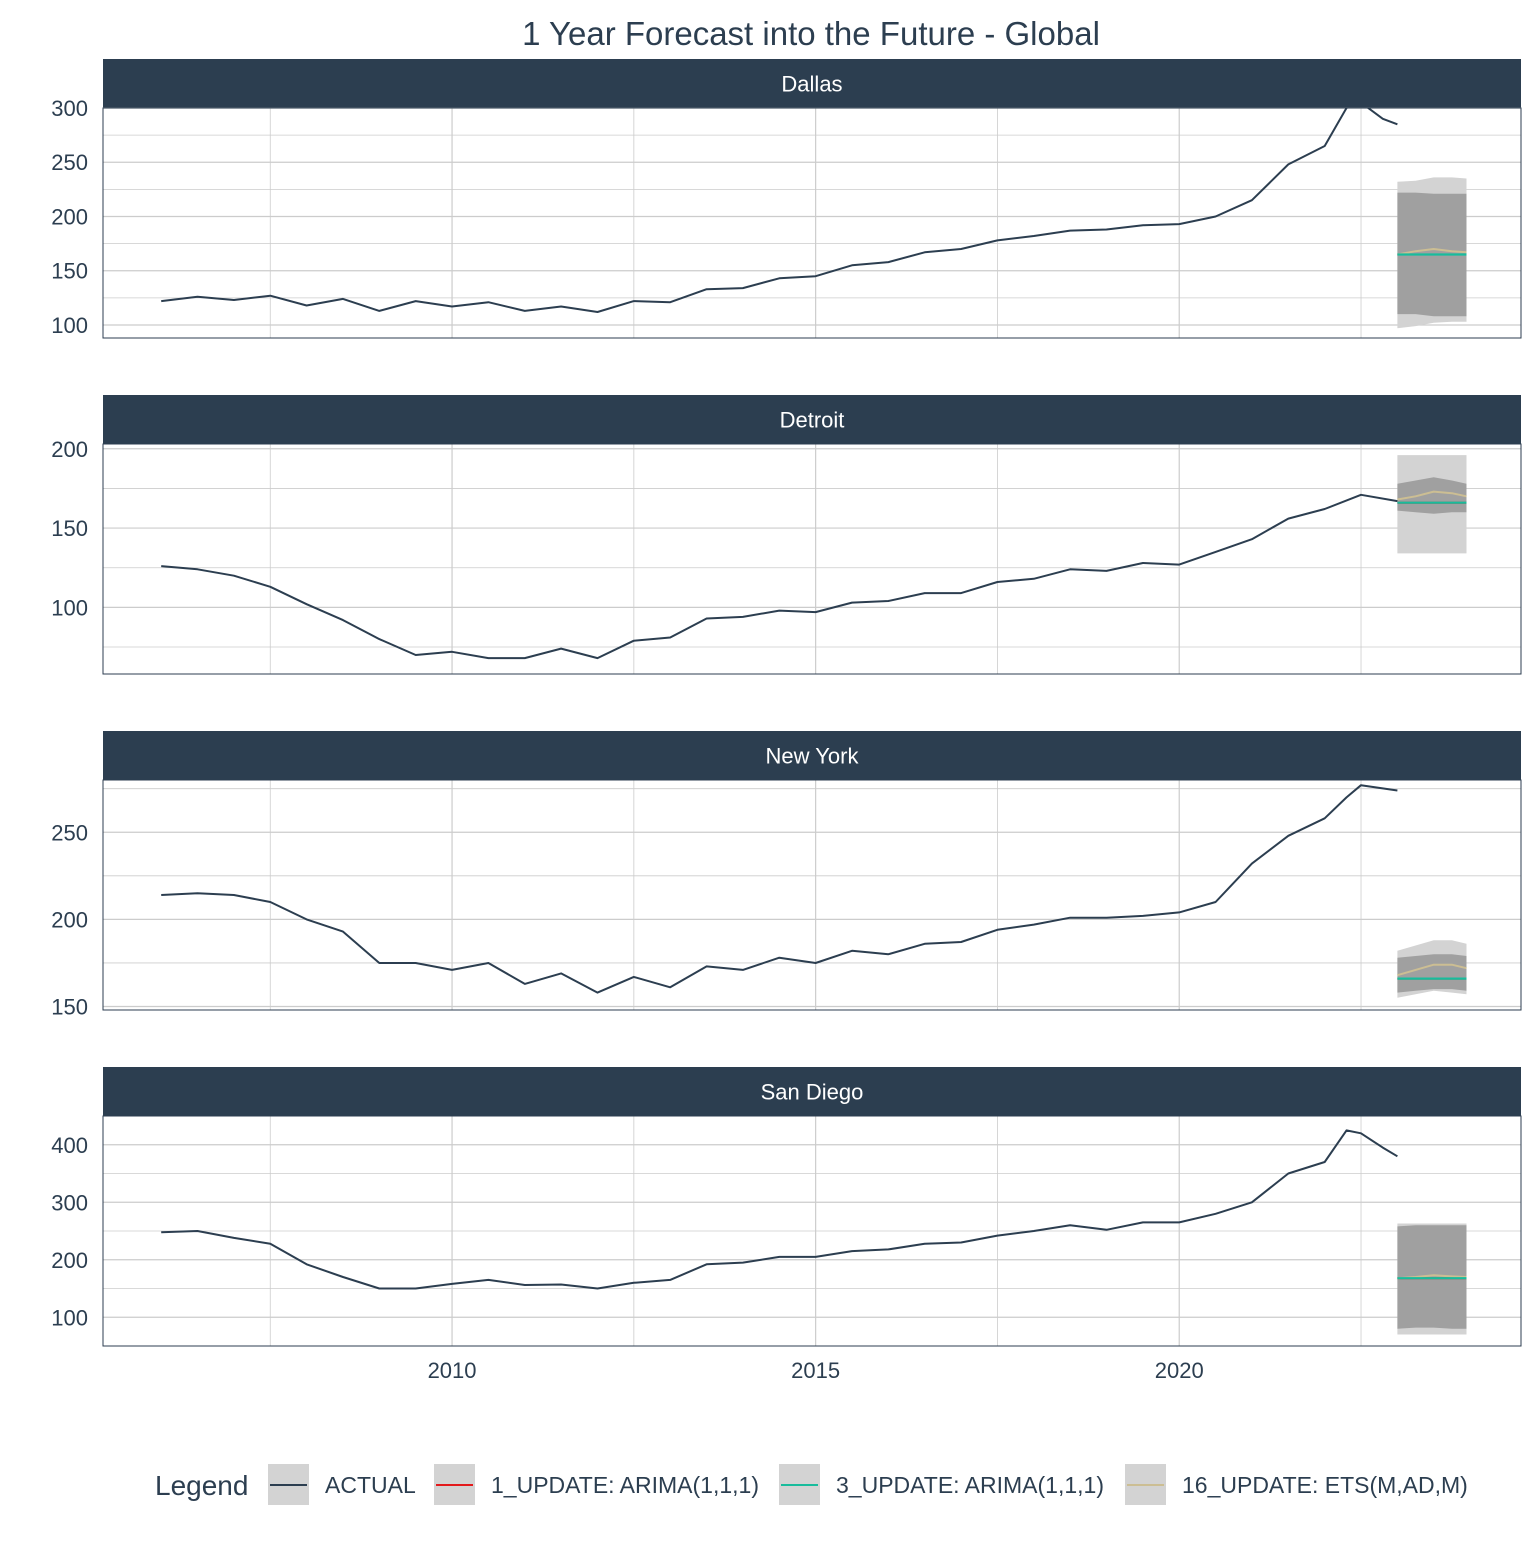 This screenshot has height=1541, width=1536. I want to click on facet-strip-label: San Diego, so click(812, 1092).